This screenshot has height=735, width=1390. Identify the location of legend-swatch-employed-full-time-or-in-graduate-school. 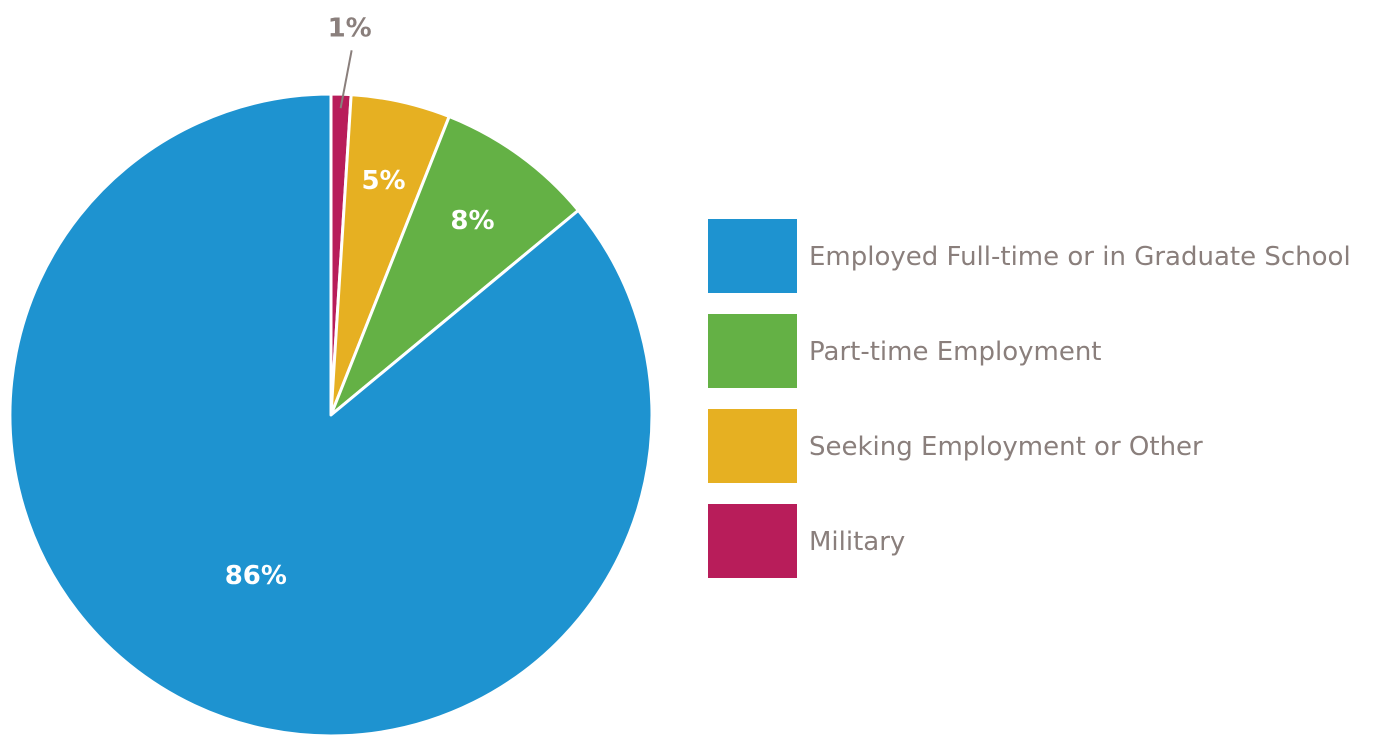
(752, 256).